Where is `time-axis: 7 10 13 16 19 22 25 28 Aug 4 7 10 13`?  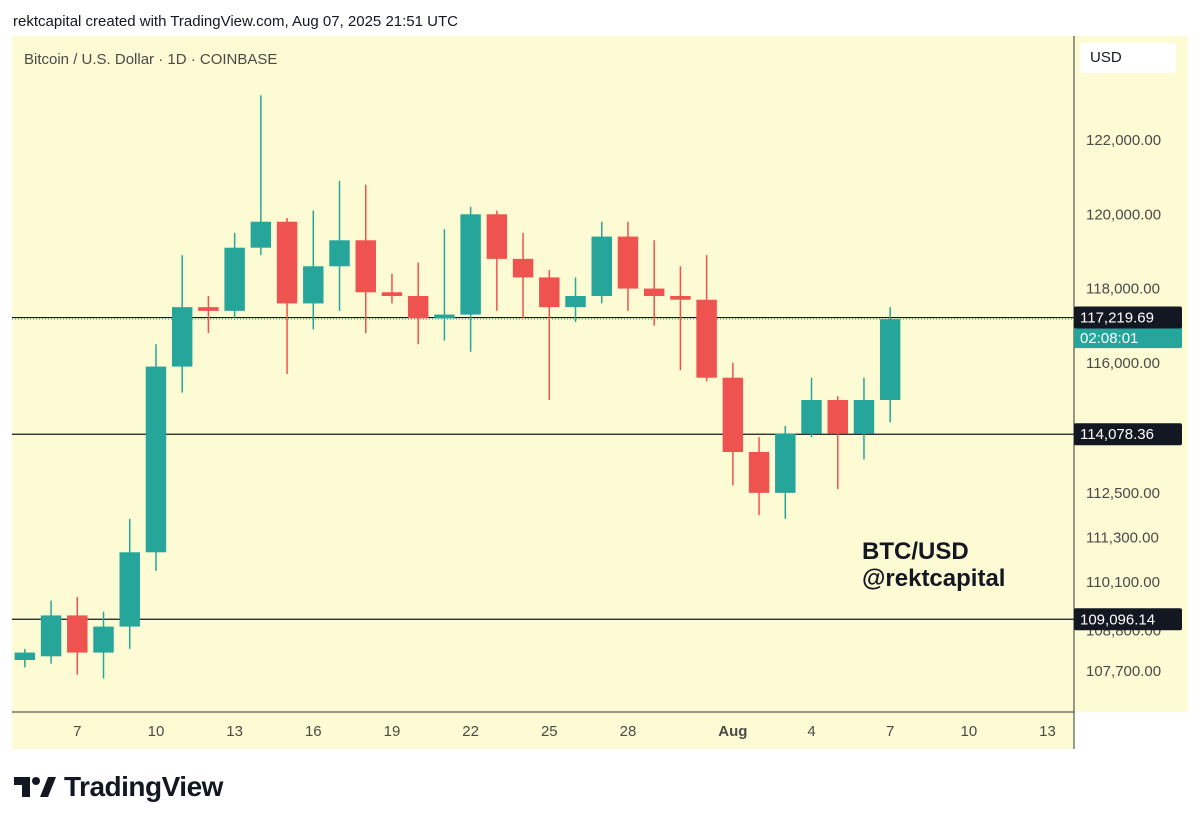 time-axis: 7 10 13 16 19 22 25 28 Aug 4 7 10 13 is located at coordinates (564, 731).